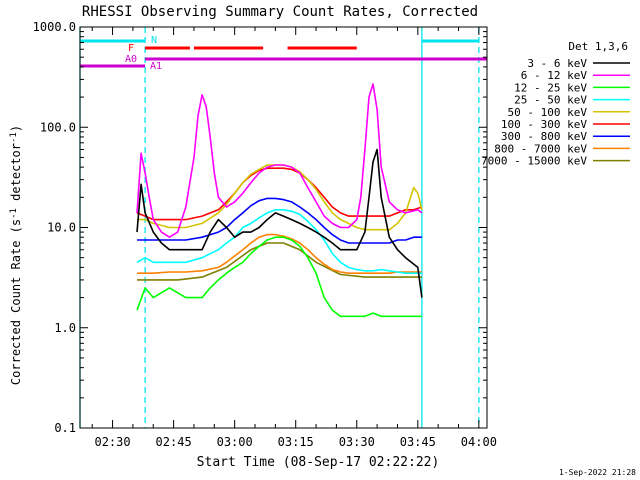 The image size is (640, 480). What do you see at coordinates (597, 472) in the screenshot?
I see `footer-timestamp: 1-Sep-2022 21:28` at bounding box center [597, 472].